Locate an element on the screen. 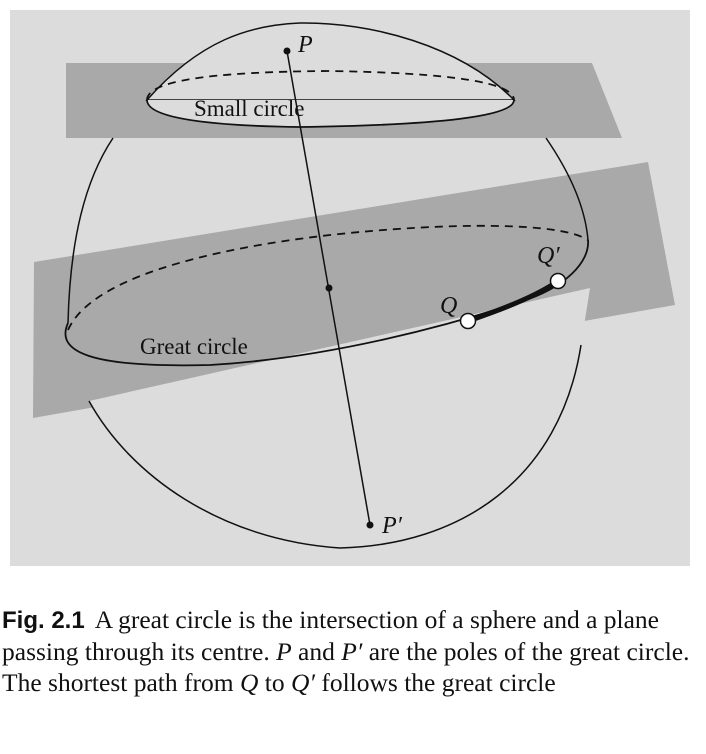 This screenshot has width=706, height=754. label-q-prime: Q′ is located at coordinates (548, 256).